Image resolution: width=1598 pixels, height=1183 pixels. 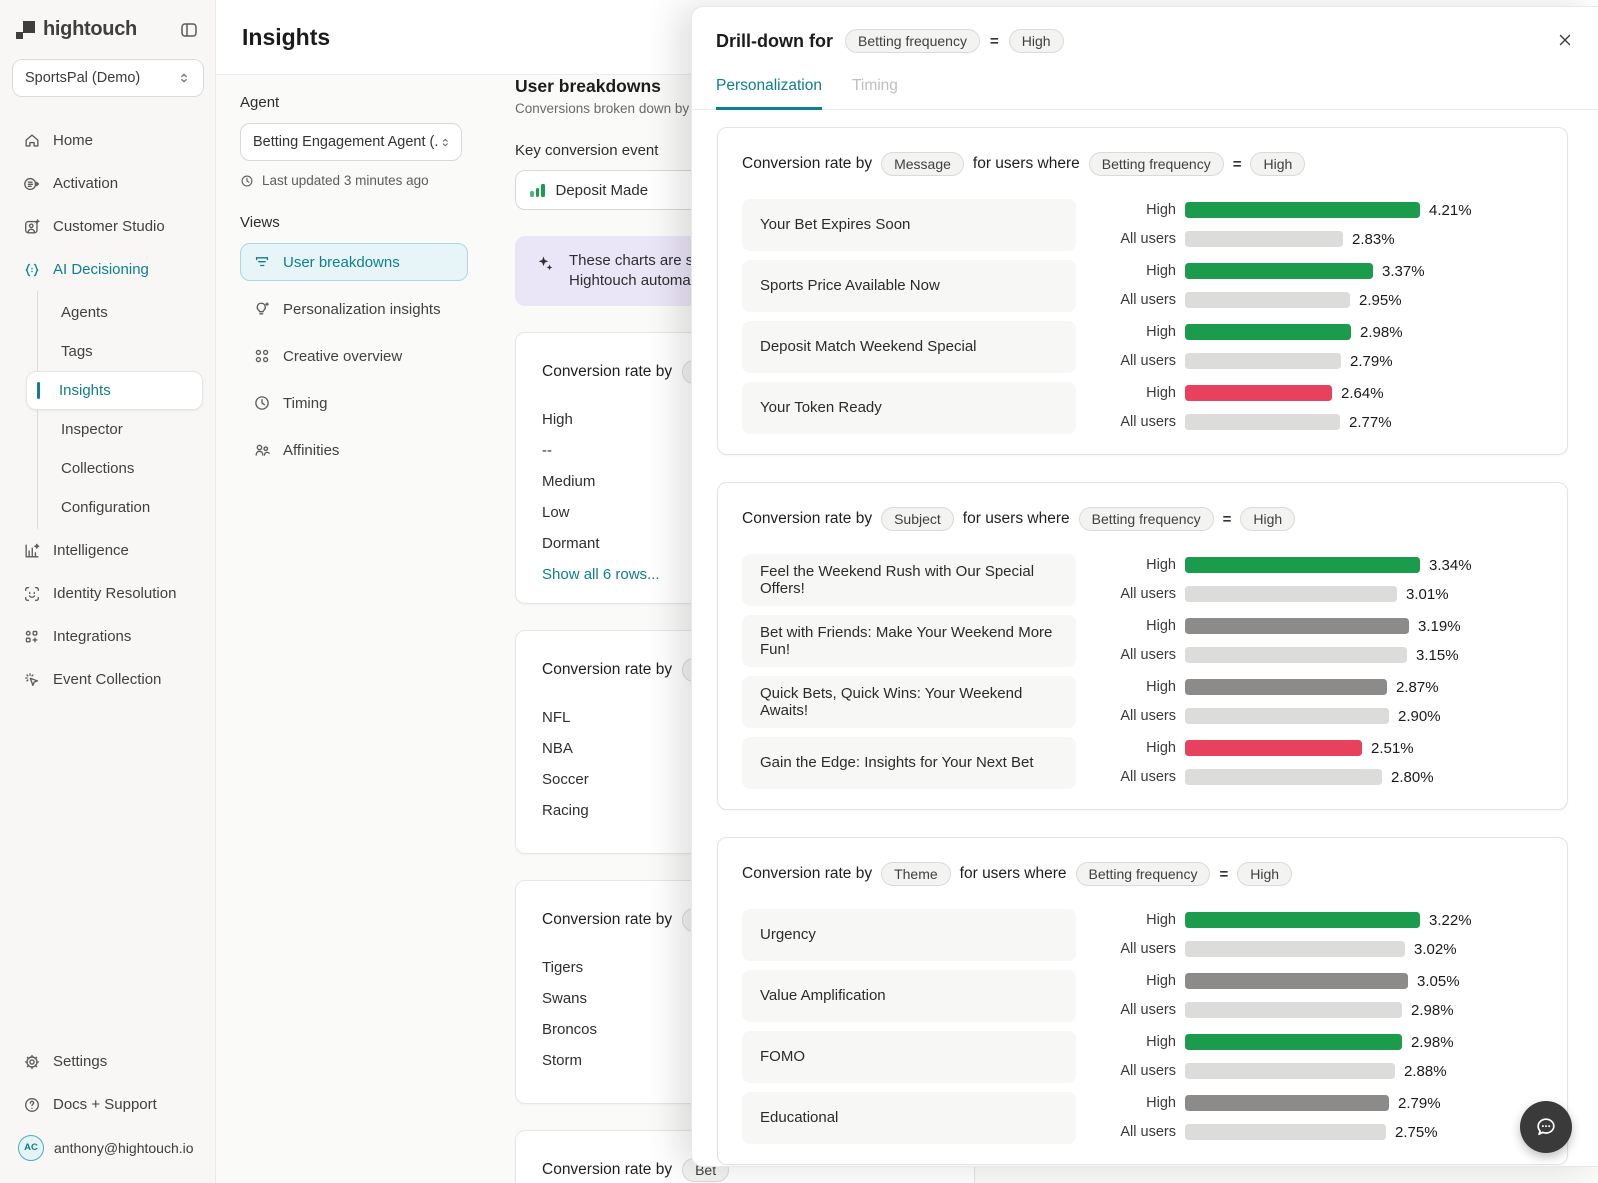 I want to click on activation-icon, so click(x=32, y=184).